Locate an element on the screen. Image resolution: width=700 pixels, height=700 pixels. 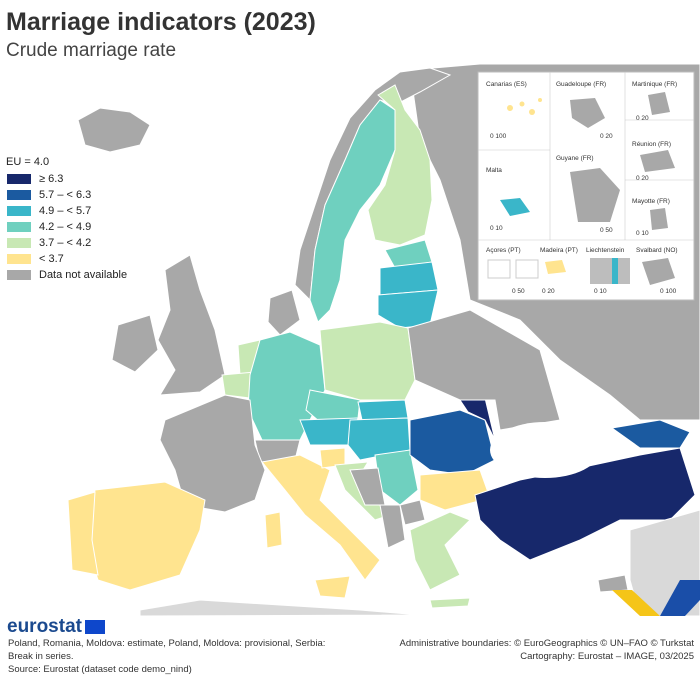
region-ireland is located at coordinates (135, 343).